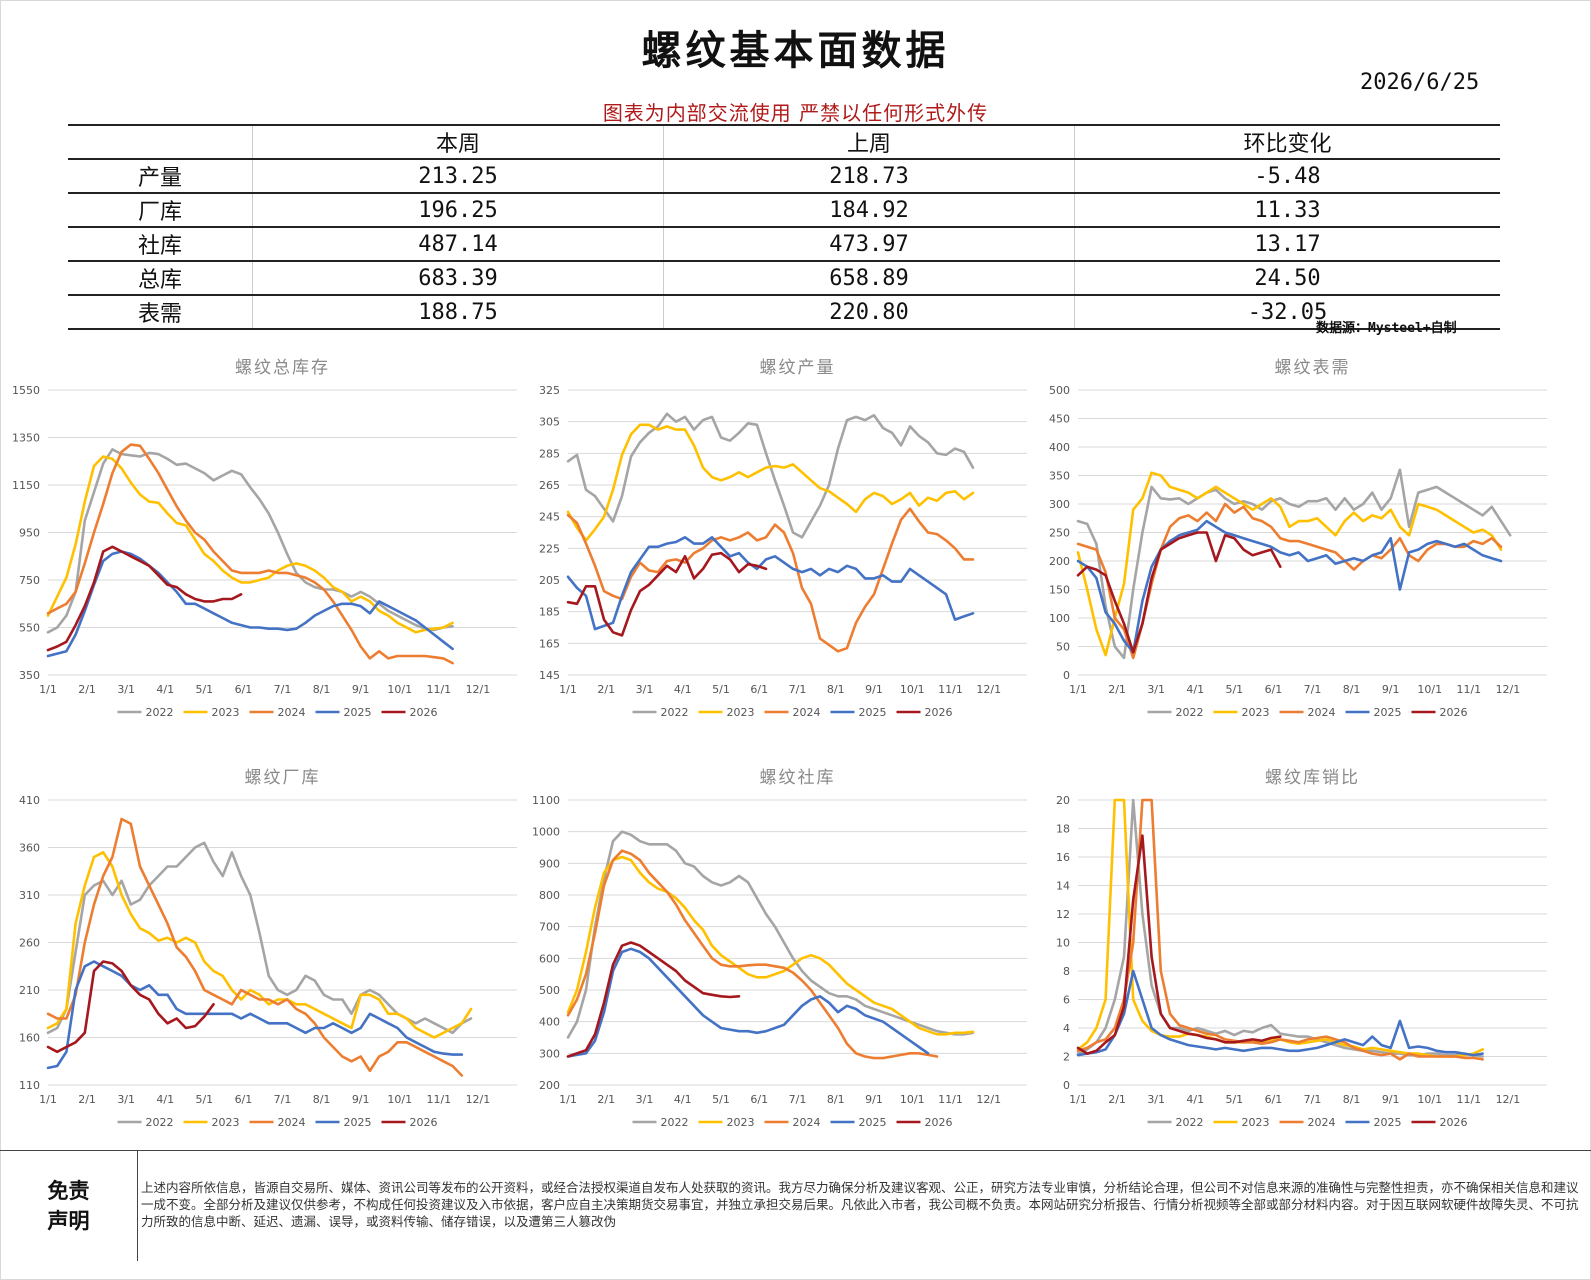  What do you see at coordinates (1063, 829) in the screenshot?
I see `y-tick-label: 18` at bounding box center [1063, 829].